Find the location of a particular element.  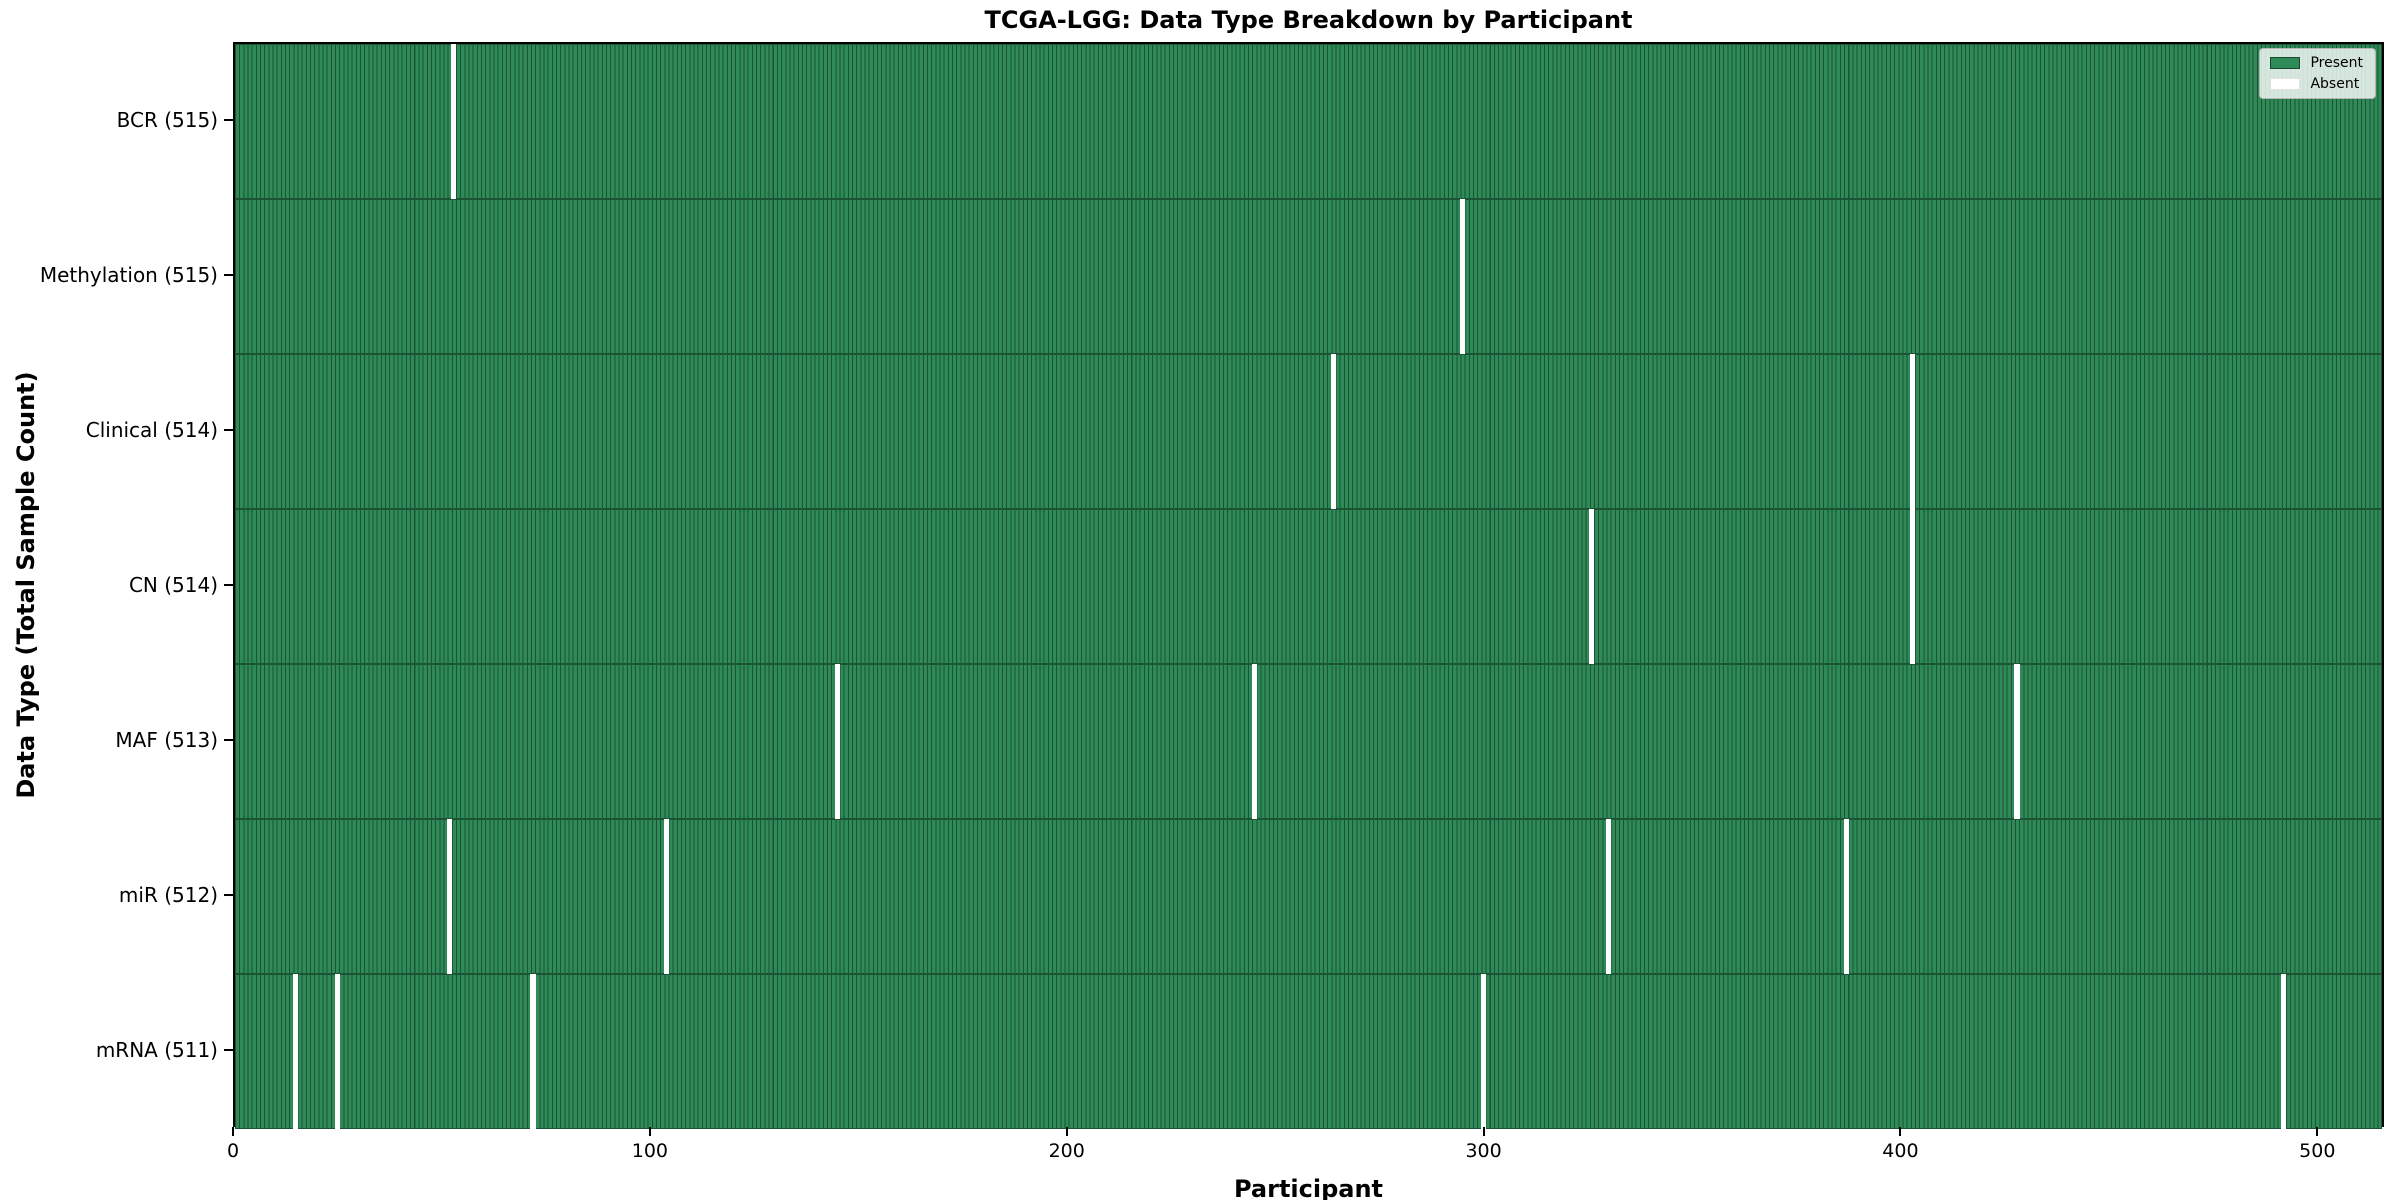

legend-entry-present: Present is located at coordinates (2316, 63).